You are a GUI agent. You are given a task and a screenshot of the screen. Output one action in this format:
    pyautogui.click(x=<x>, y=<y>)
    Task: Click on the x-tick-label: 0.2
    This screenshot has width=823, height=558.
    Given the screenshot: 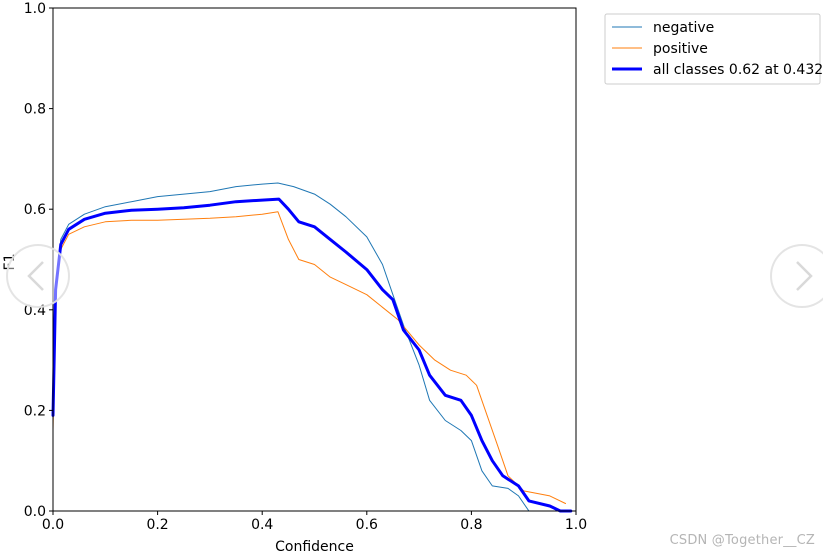 What is the action you would take?
    pyautogui.click(x=157, y=525)
    